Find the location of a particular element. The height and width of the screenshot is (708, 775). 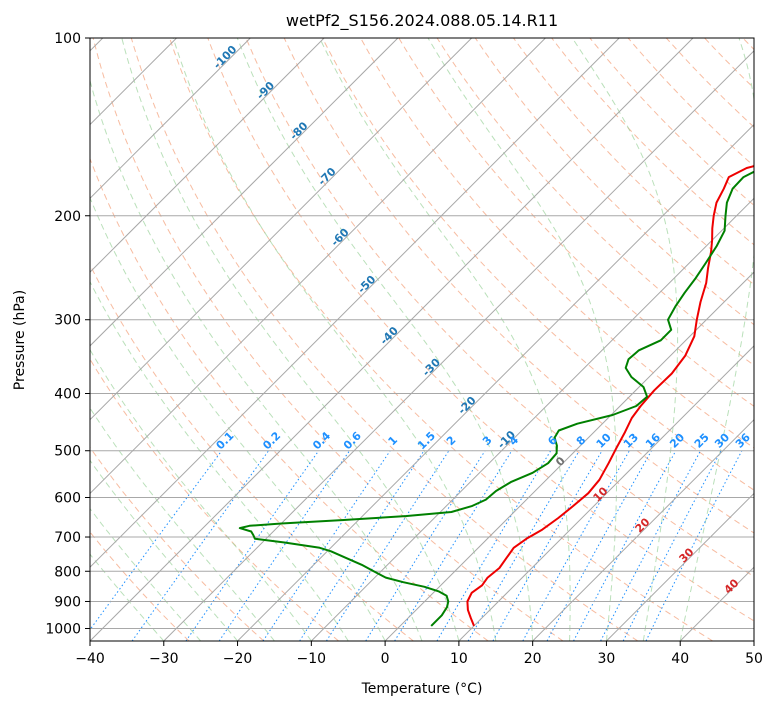

x-tick-label: 40 is located at coordinates (680, 659).